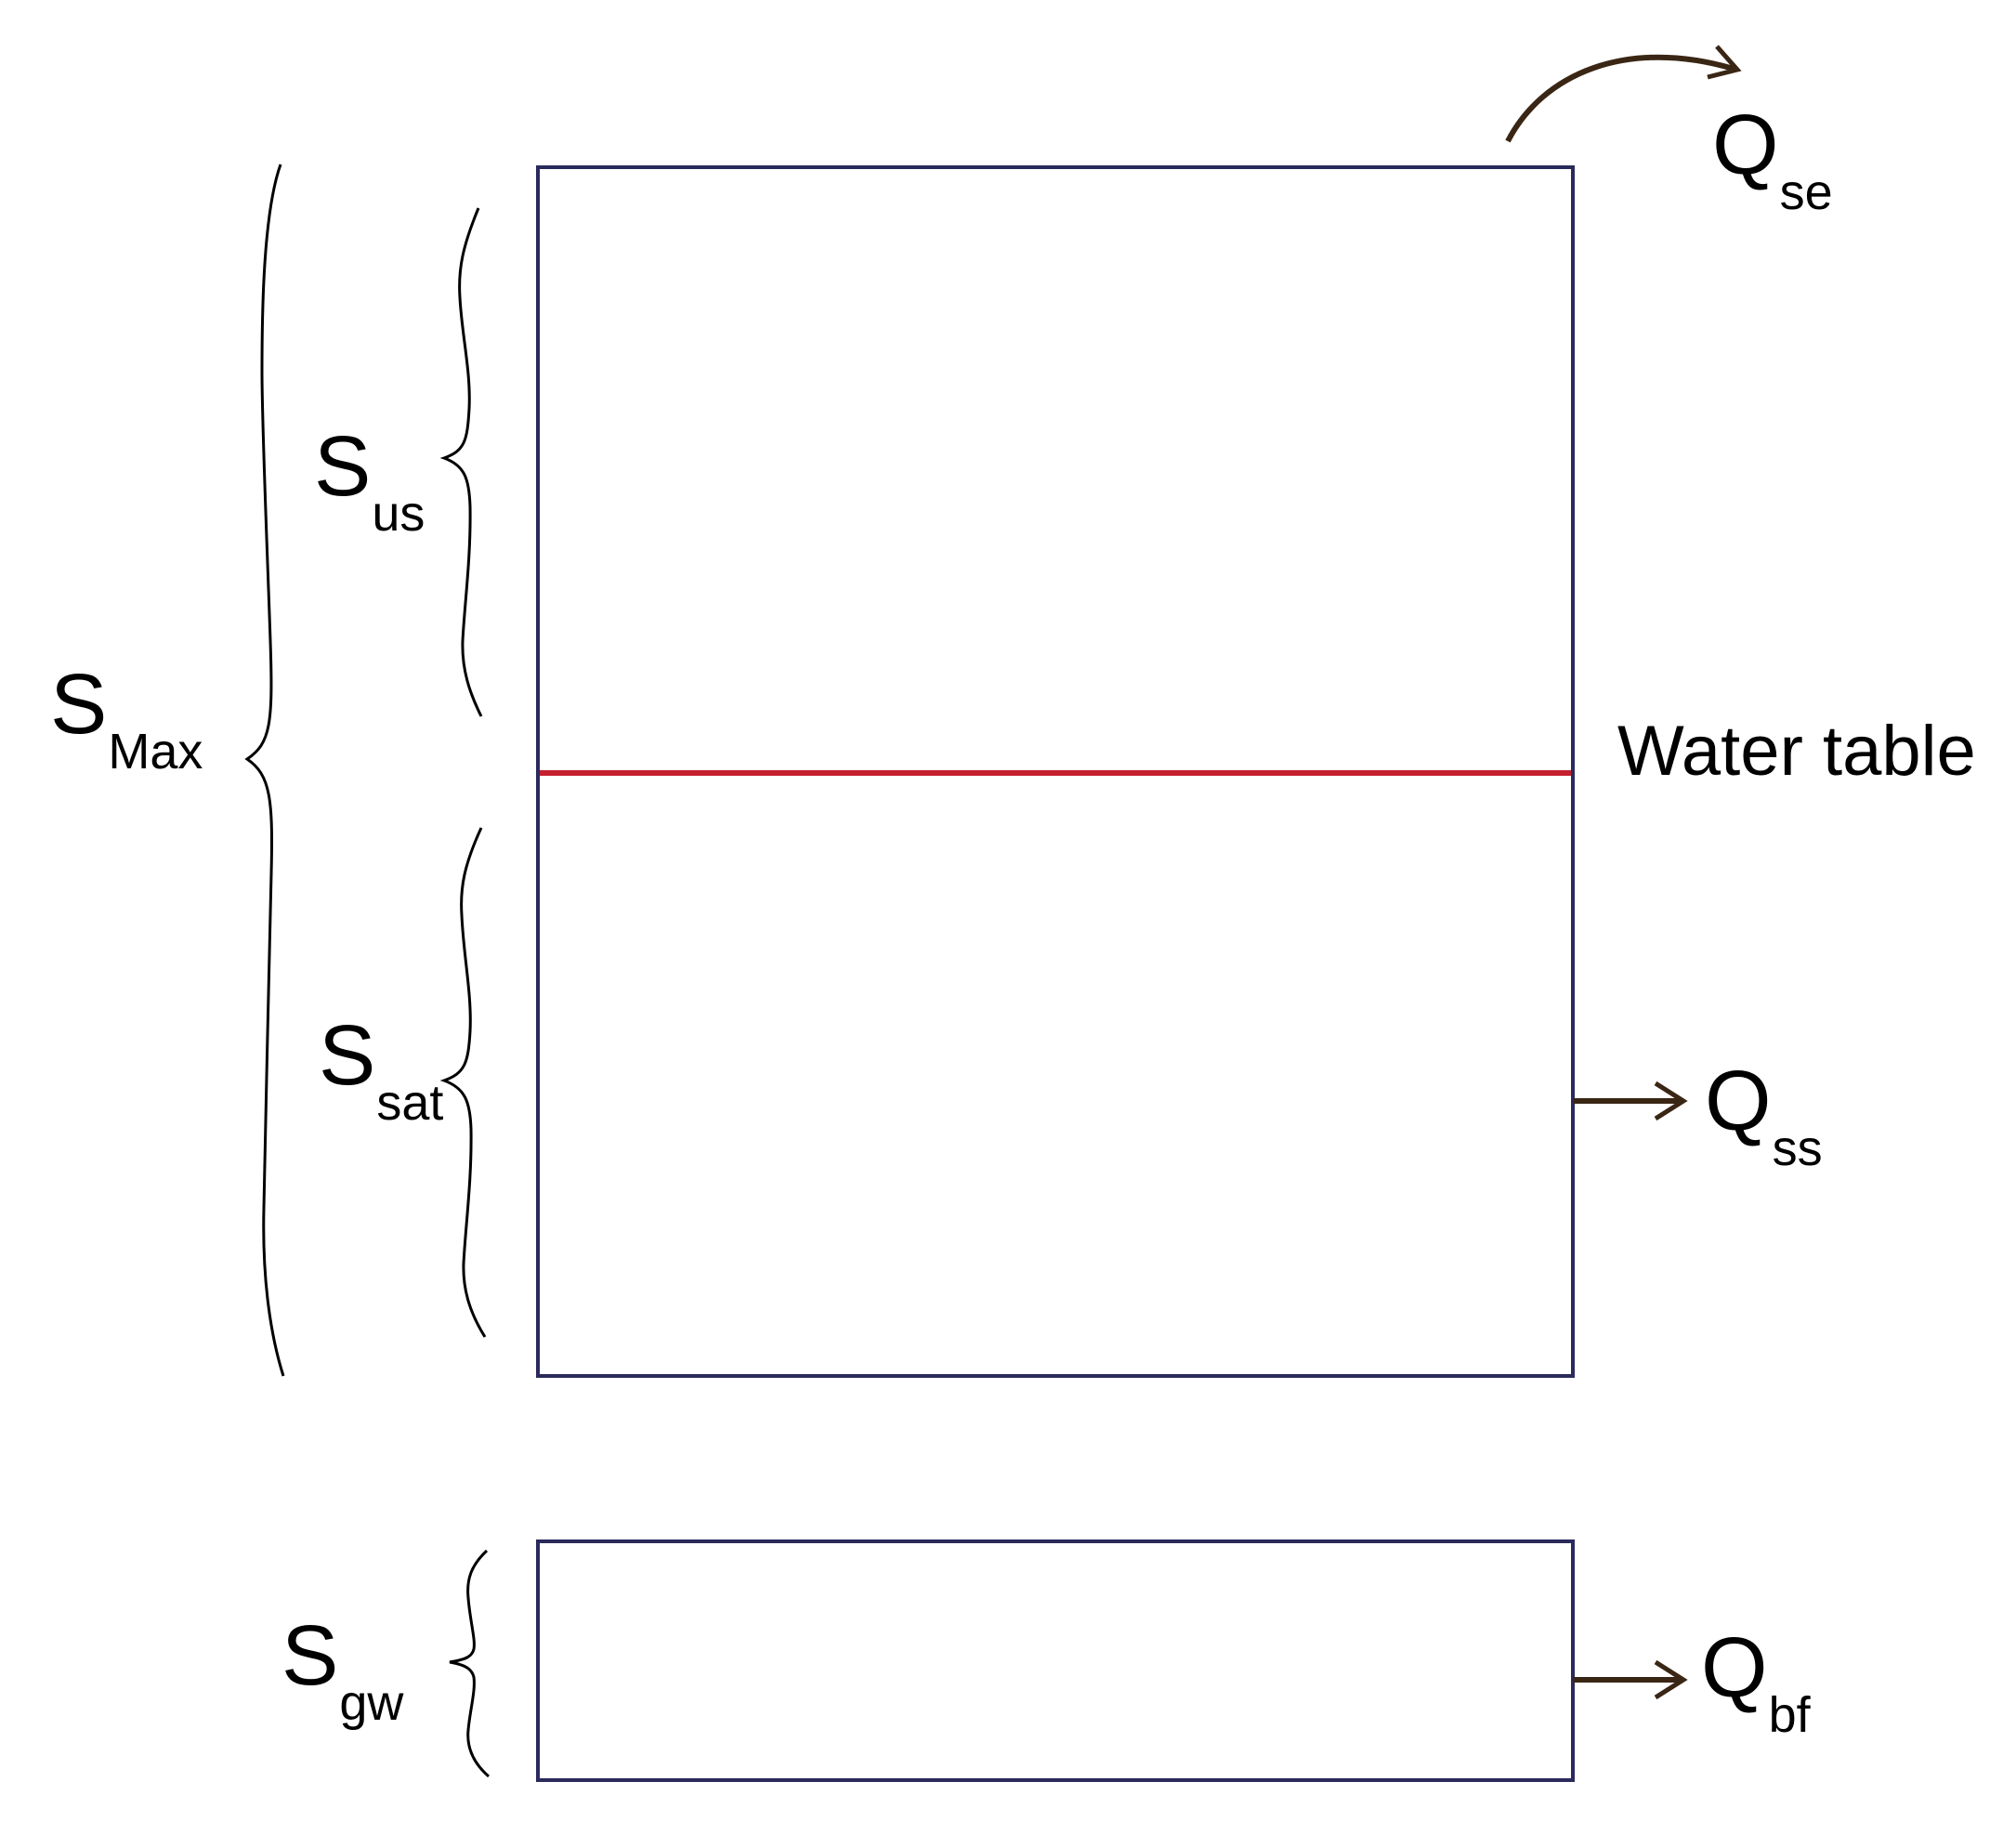 This screenshot has height=1821, width=2016. Describe the element at coordinates (1734, 1668) in the screenshot. I see `q-bf-base: Q` at that location.